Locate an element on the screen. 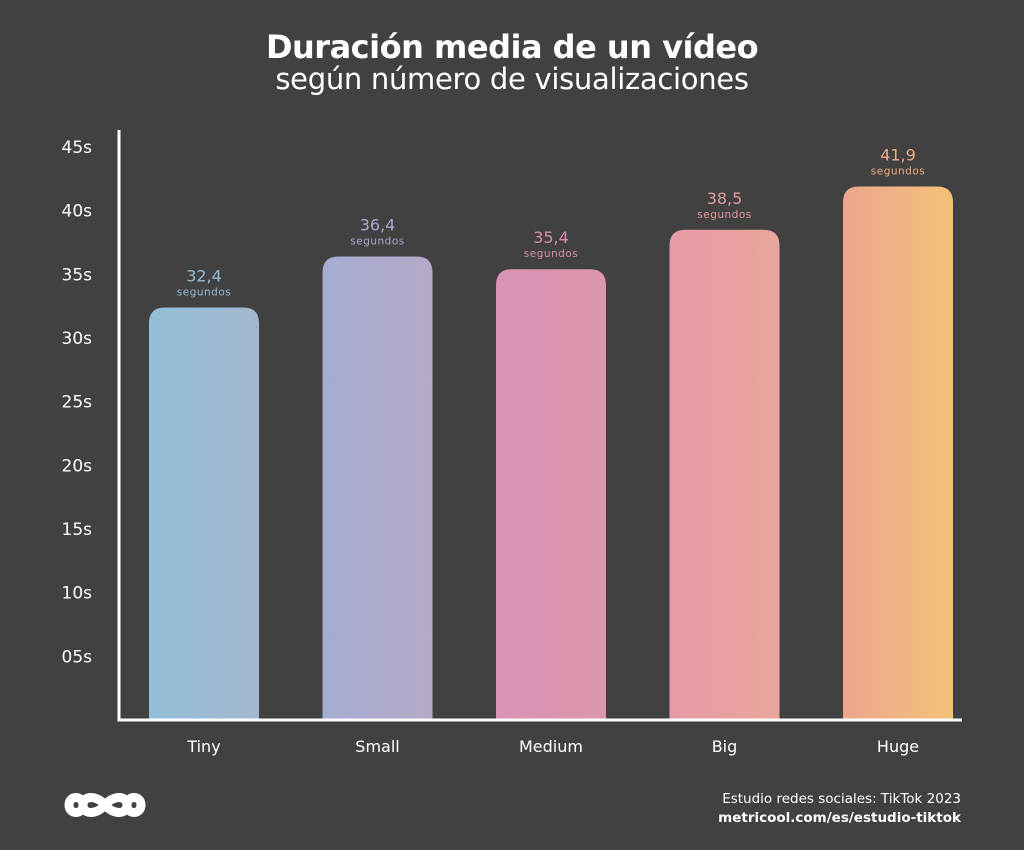 This screenshot has height=850, width=1024. y-tick-label: 15s is located at coordinates (77, 530).